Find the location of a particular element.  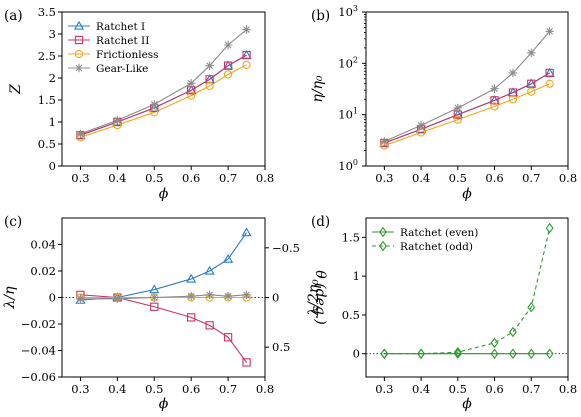

y-tick-label: 1.5 is located at coordinates (351, 237).